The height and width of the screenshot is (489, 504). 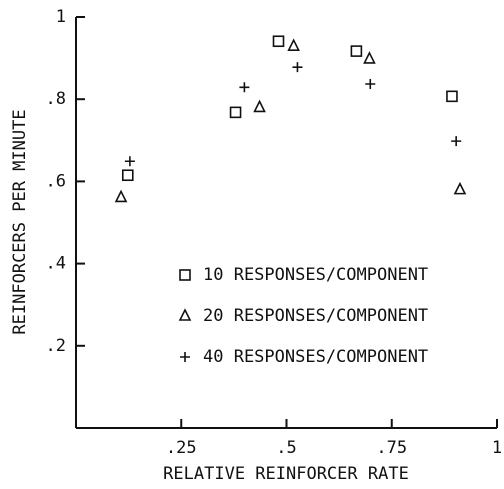 What do you see at coordinates (181, 448) in the screenshot?
I see `x-tick-label: .25` at bounding box center [181, 448].